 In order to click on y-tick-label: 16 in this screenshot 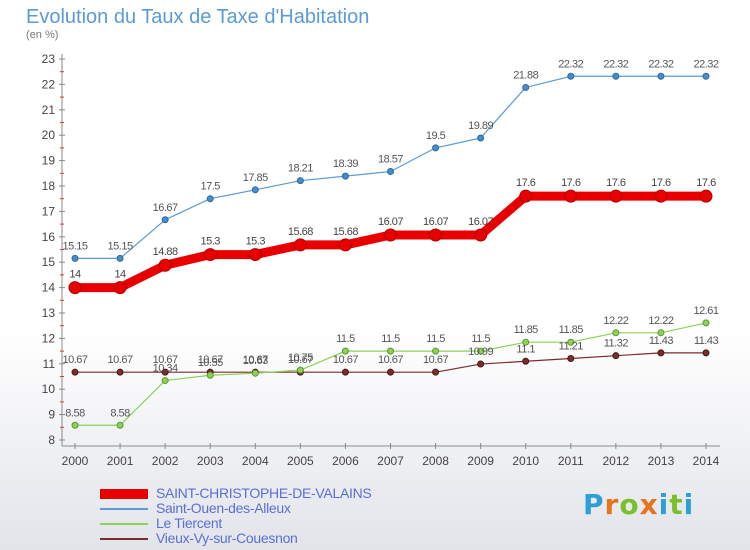, I will do `click(49, 237)`.